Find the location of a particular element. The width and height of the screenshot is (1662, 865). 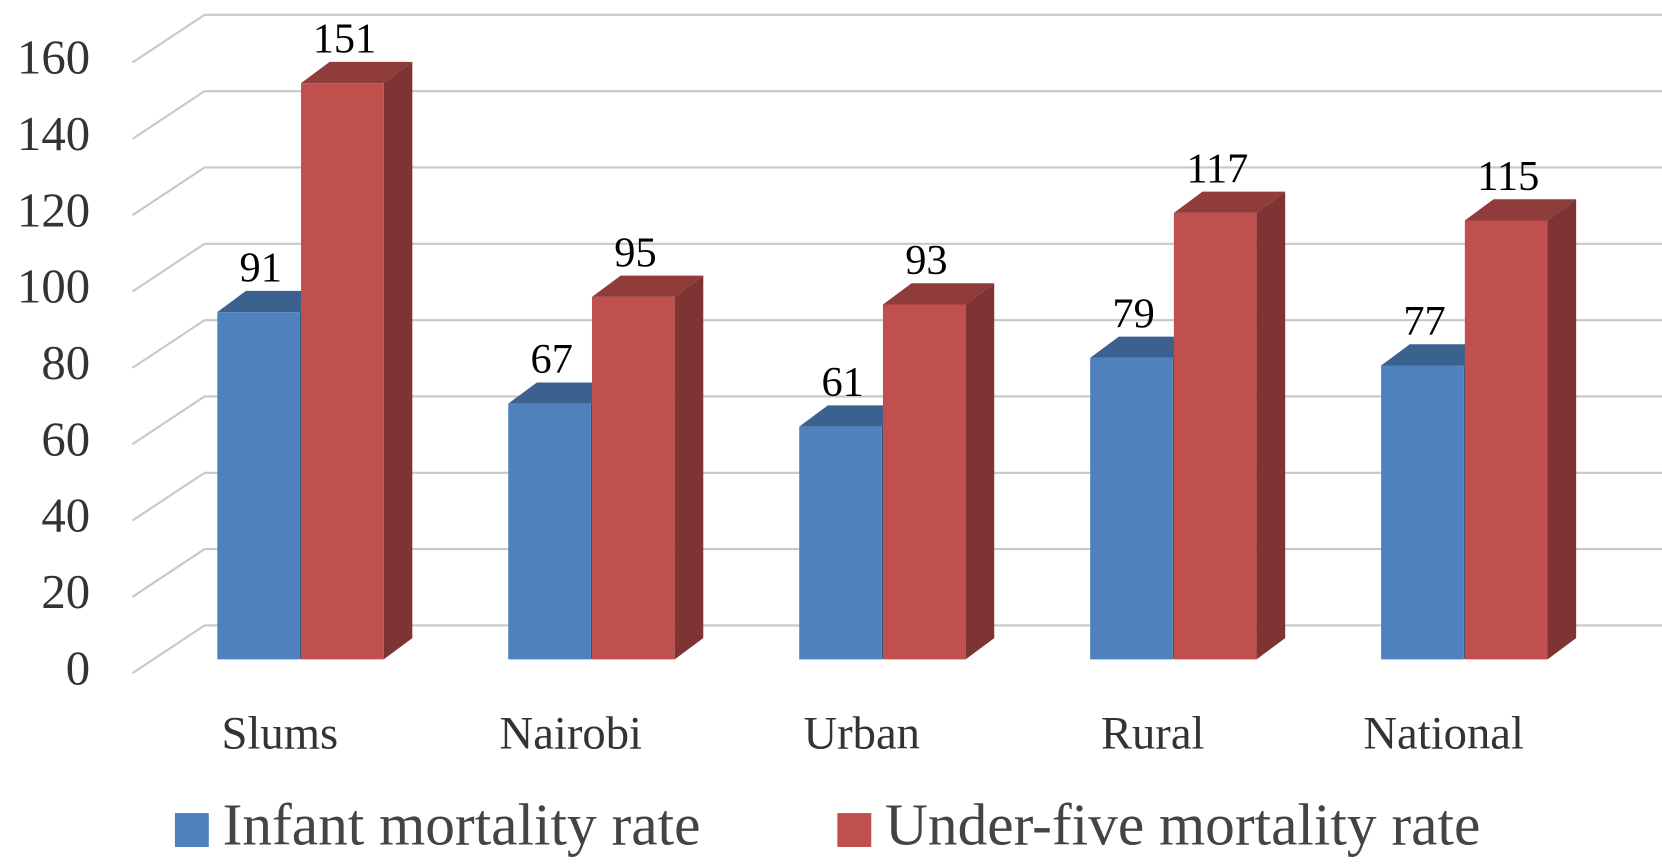

value-label: 93 is located at coordinates (926, 260).